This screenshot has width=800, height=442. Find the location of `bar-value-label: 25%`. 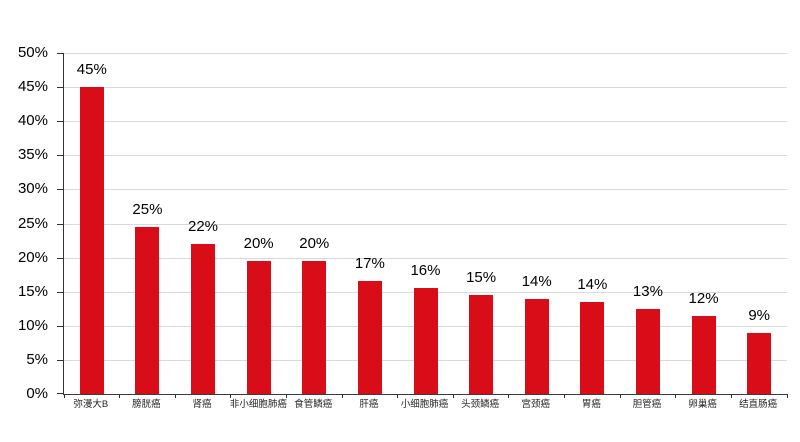

bar-value-label: 25% is located at coordinates (147, 209).